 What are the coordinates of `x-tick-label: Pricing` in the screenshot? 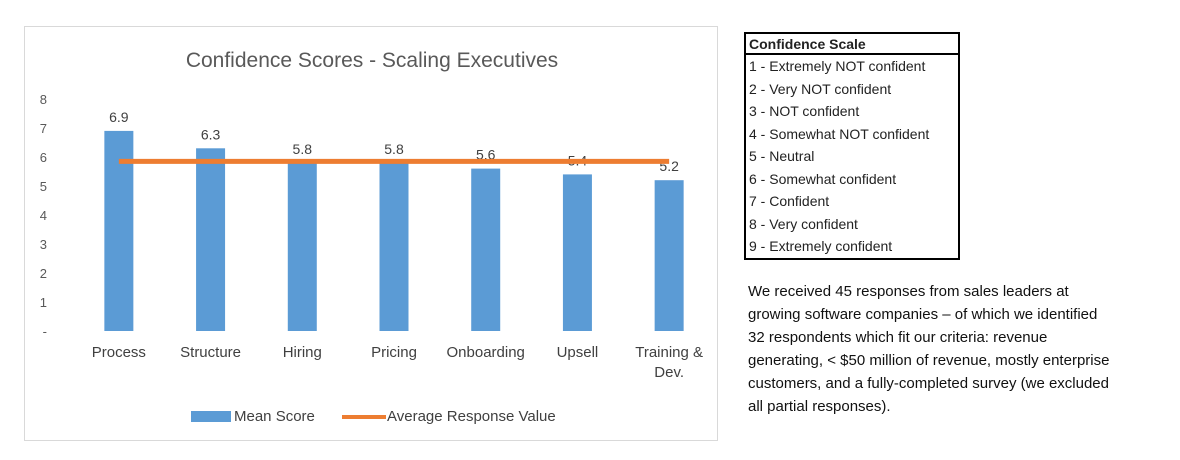 It's located at (394, 352).